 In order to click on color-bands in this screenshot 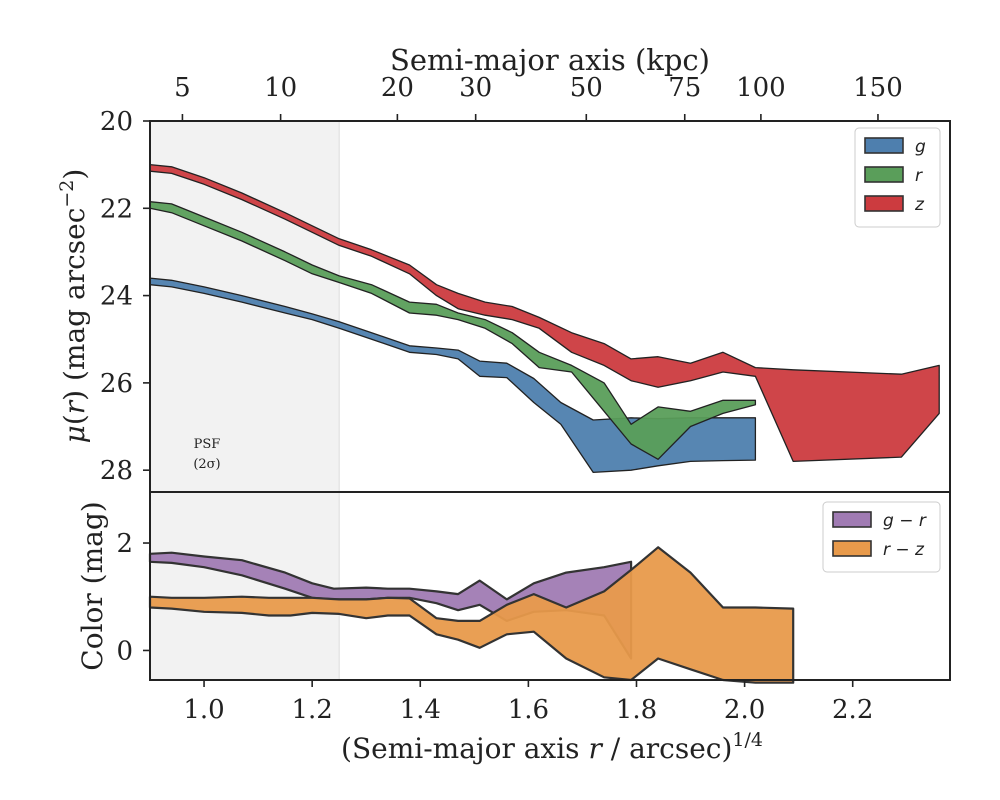, I will do `click(471, 615)`.